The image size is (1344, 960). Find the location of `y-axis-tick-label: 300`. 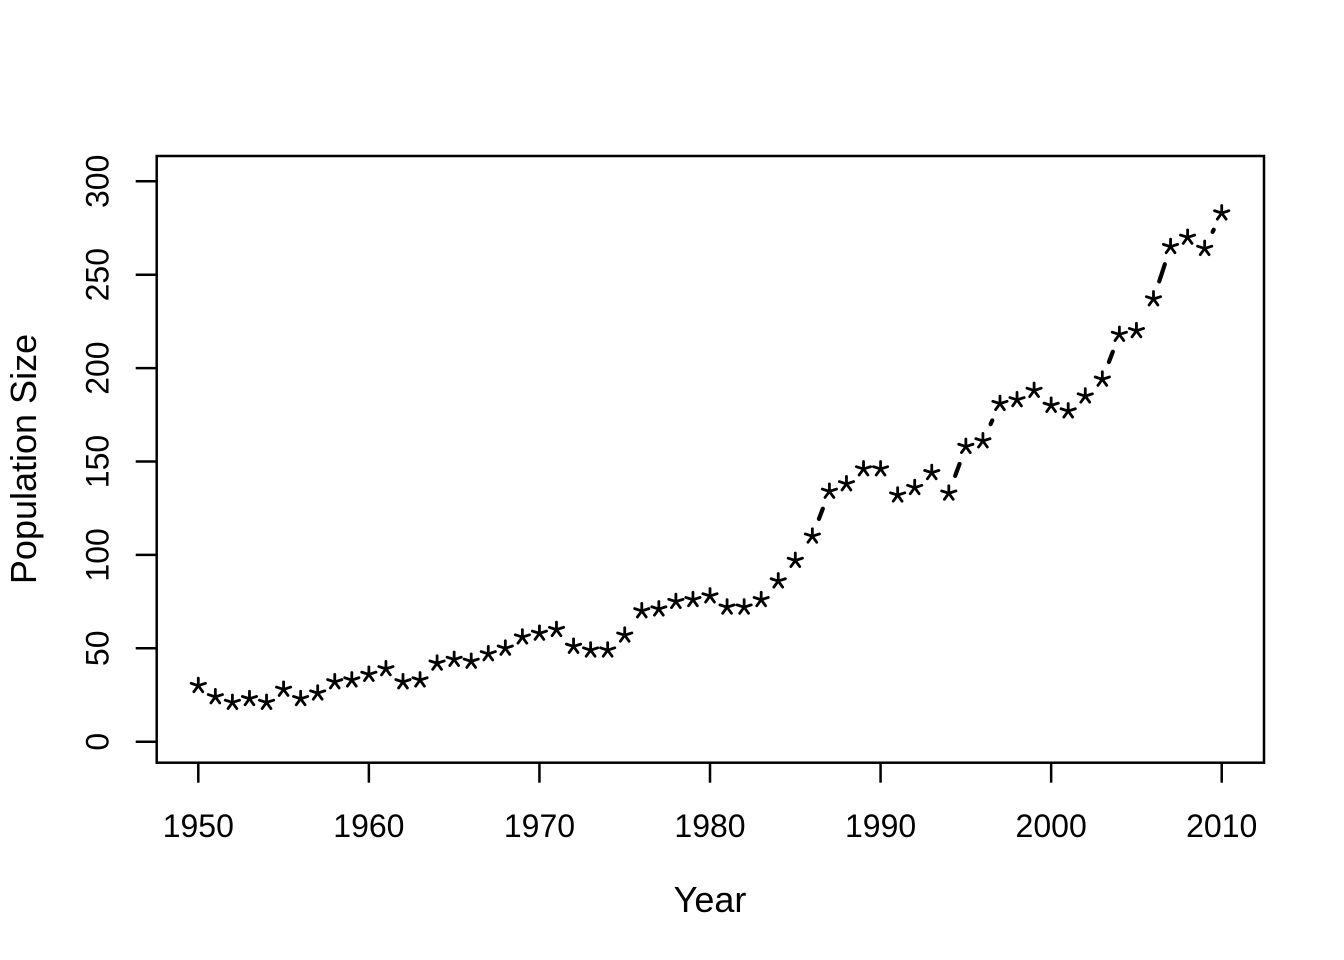

y-axis-tick-label: 300 is located at coordinates (97, 181).